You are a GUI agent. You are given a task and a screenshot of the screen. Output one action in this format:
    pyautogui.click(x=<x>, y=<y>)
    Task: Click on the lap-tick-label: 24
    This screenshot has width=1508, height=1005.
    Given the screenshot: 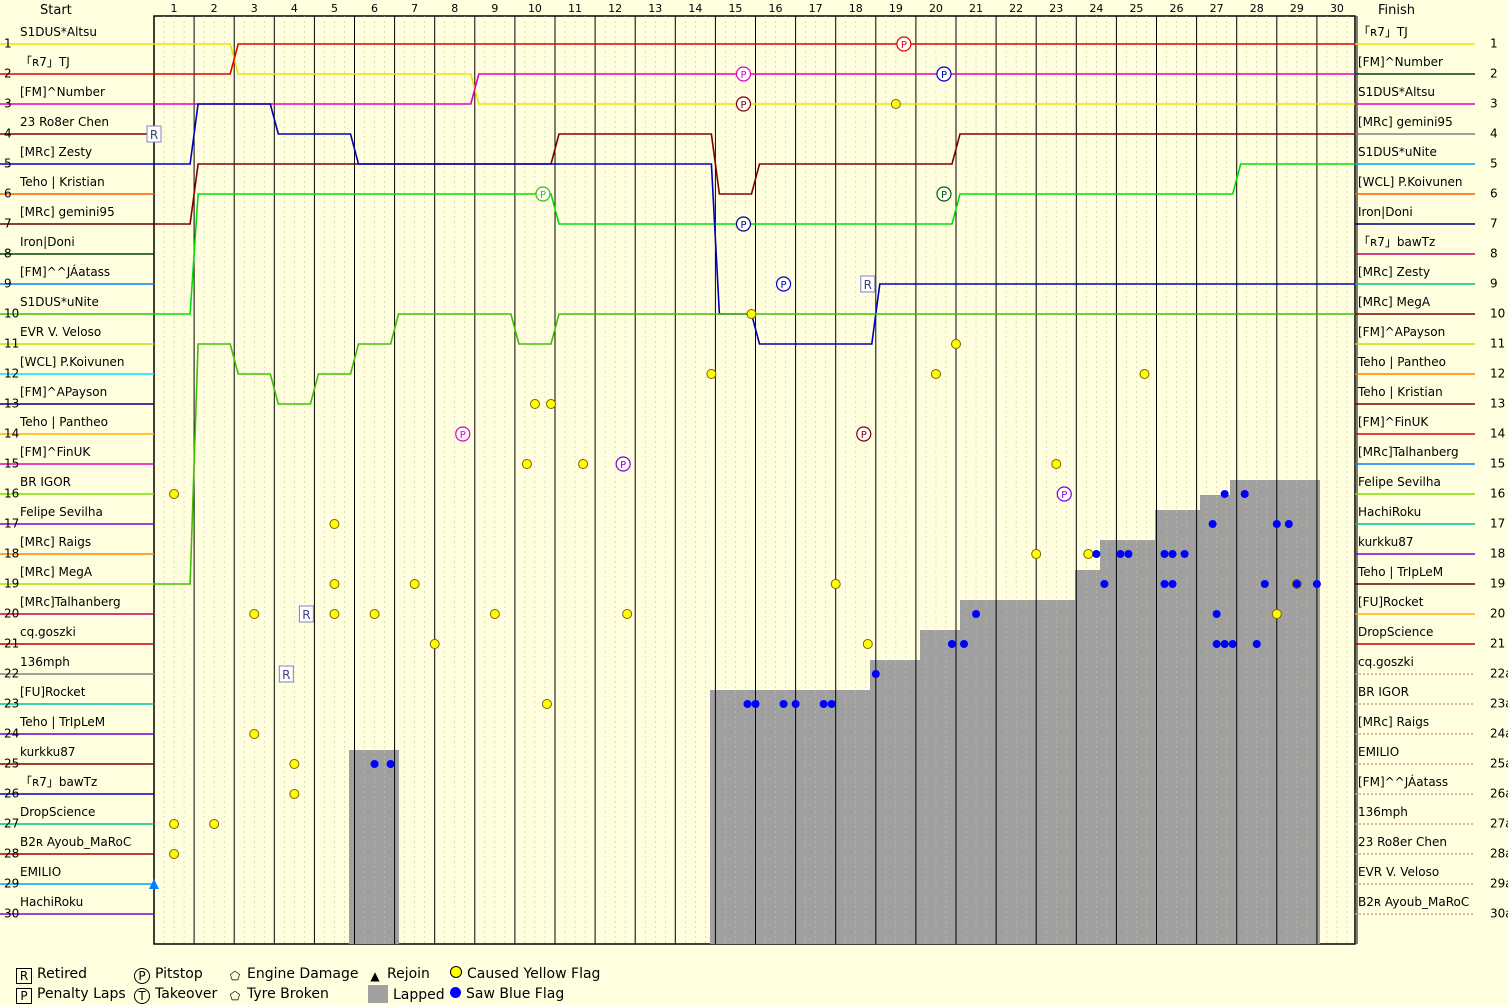 What is the action you would take?
    pyautogui.click(x=1096, y=8)
    